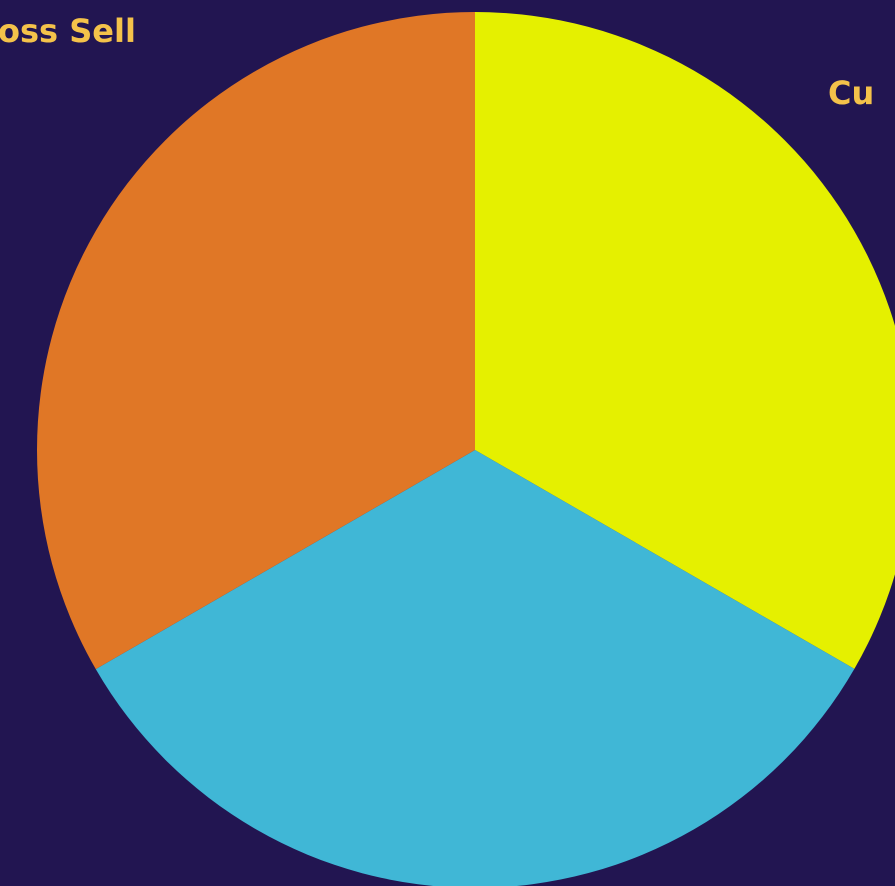 Image resolution: width=895 pixels, height=886 pixels. What do you see at coordinates (437, 62) in the screenshot?
I see `pie-labels: Cu oss Sell` at bounding box center [437, 62].